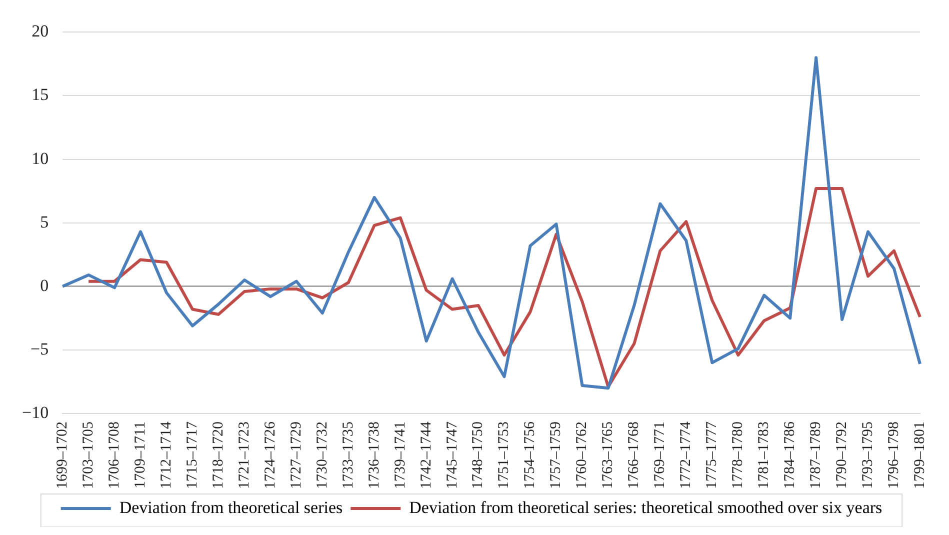 Image resolution: width=949 pixels, height=535 pixels. I want to click on x-tick-label: 1745–1747, so click(452, 455).